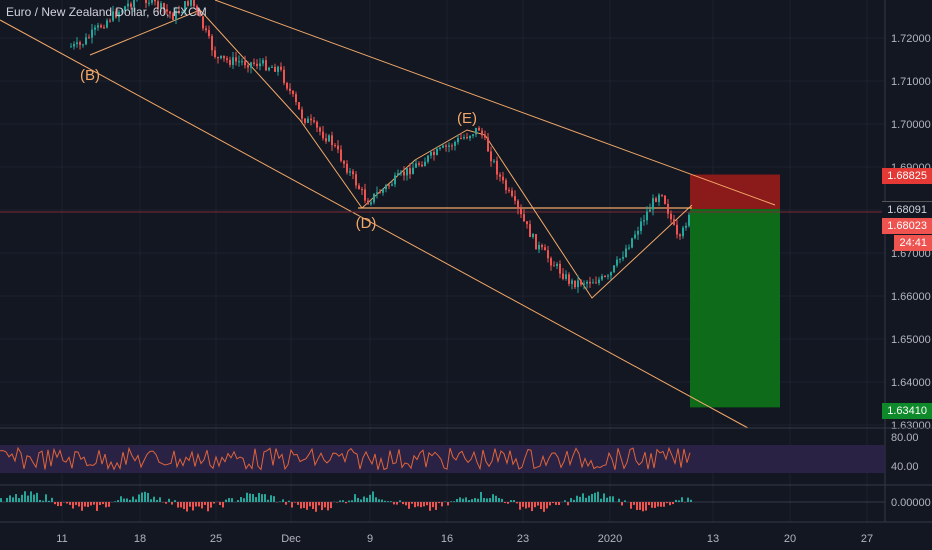 Image resolution: width=932 pixels, height=550 pixels. I want to click on rsi-tick-label: 80.00, so click(905, 438).